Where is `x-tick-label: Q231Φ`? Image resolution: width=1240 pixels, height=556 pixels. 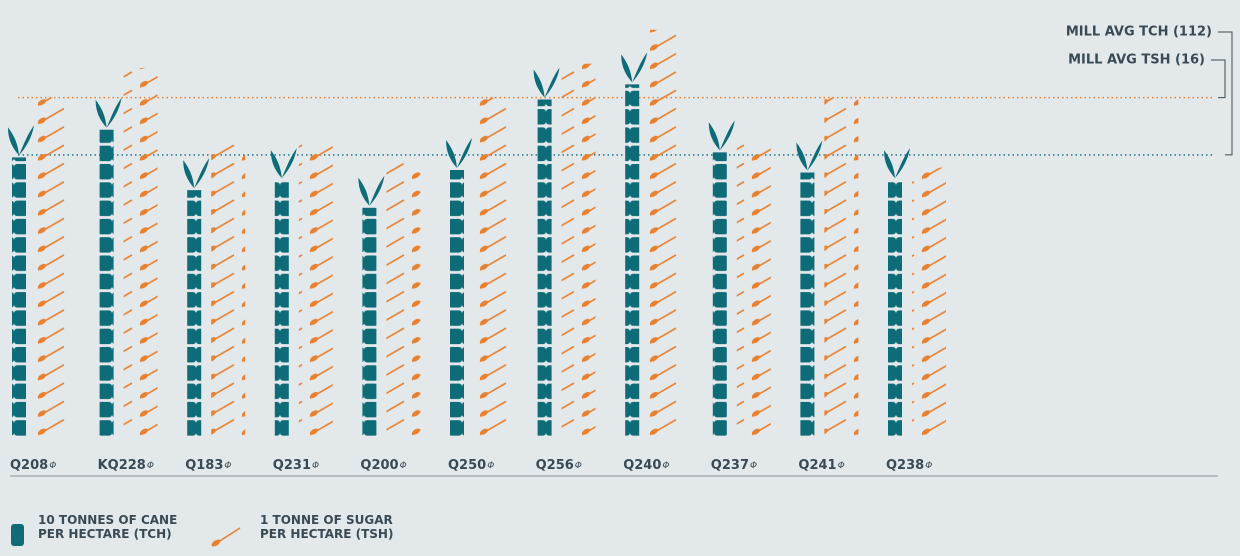
x-tick-label: Q231Φ is located at coordinates (296, 465).